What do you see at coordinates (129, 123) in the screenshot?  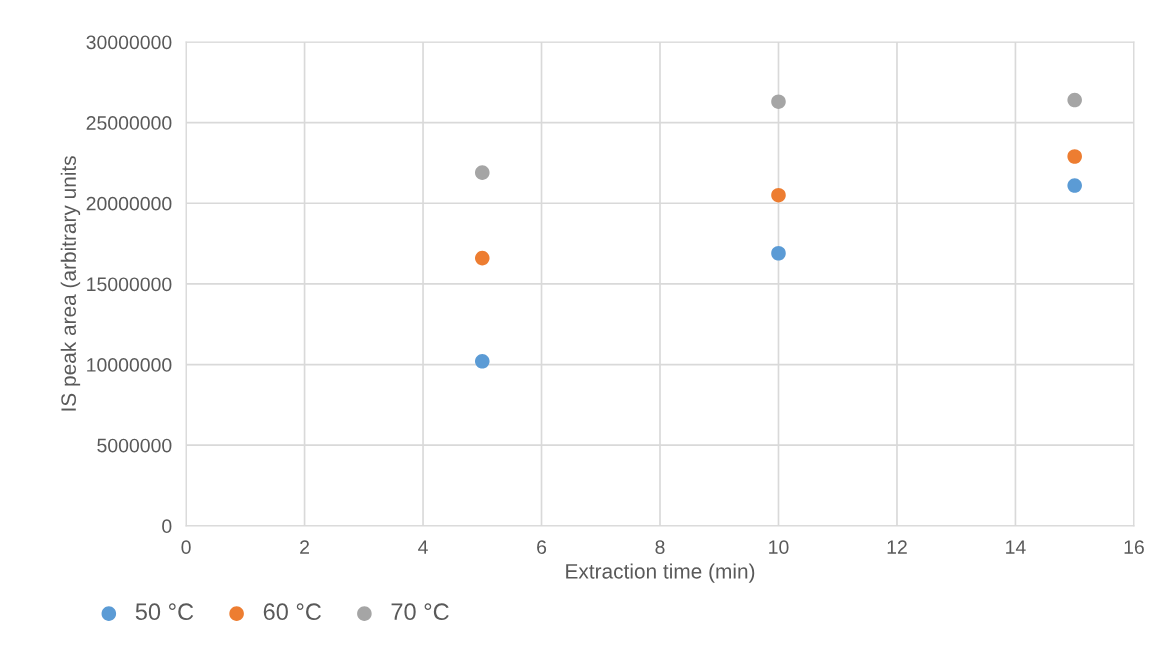 I see `y-tick-label: 25000000` at bounding box center [129, 123].